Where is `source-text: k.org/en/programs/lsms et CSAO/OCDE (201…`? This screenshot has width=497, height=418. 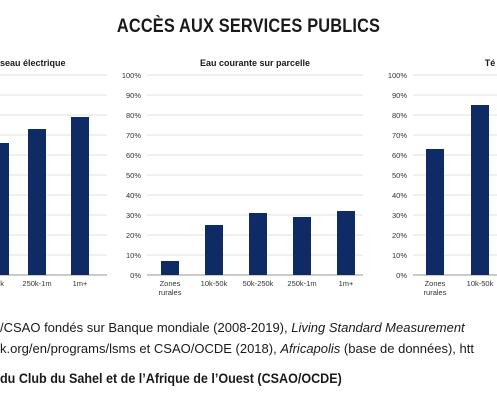 source-text: k.org/en/programs/lsms et CSAO/OCDE (201… is located at coordinates (140, 348).